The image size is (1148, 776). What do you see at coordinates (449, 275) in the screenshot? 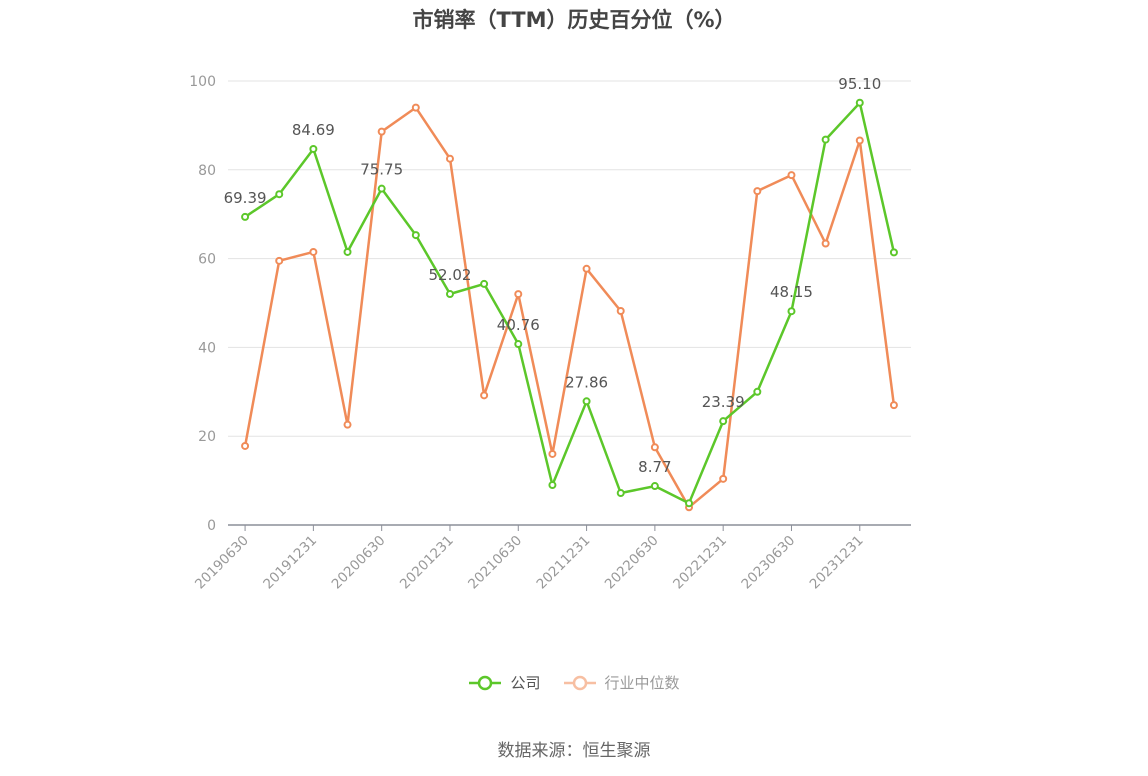
I see `company-data-label: 52.02` at bounding box center [449, 275].